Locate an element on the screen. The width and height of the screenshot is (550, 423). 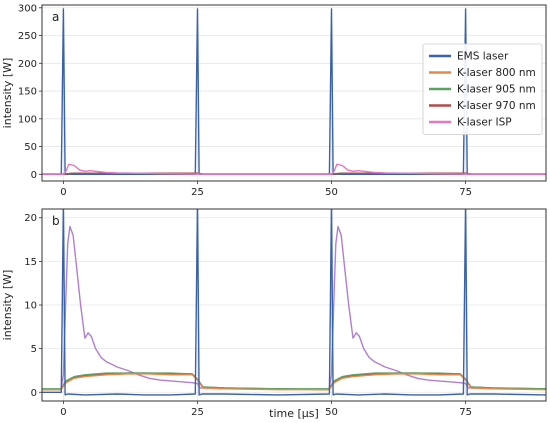
panel-a-series-k-laser-isp is located at coordinates (294, 169).